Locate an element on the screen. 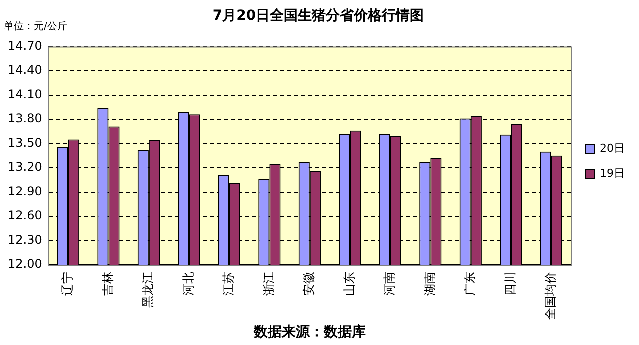 The width and height of the screenshot is (639, 345). x-tick-label: 四川 is located at coordinates (510, 284).